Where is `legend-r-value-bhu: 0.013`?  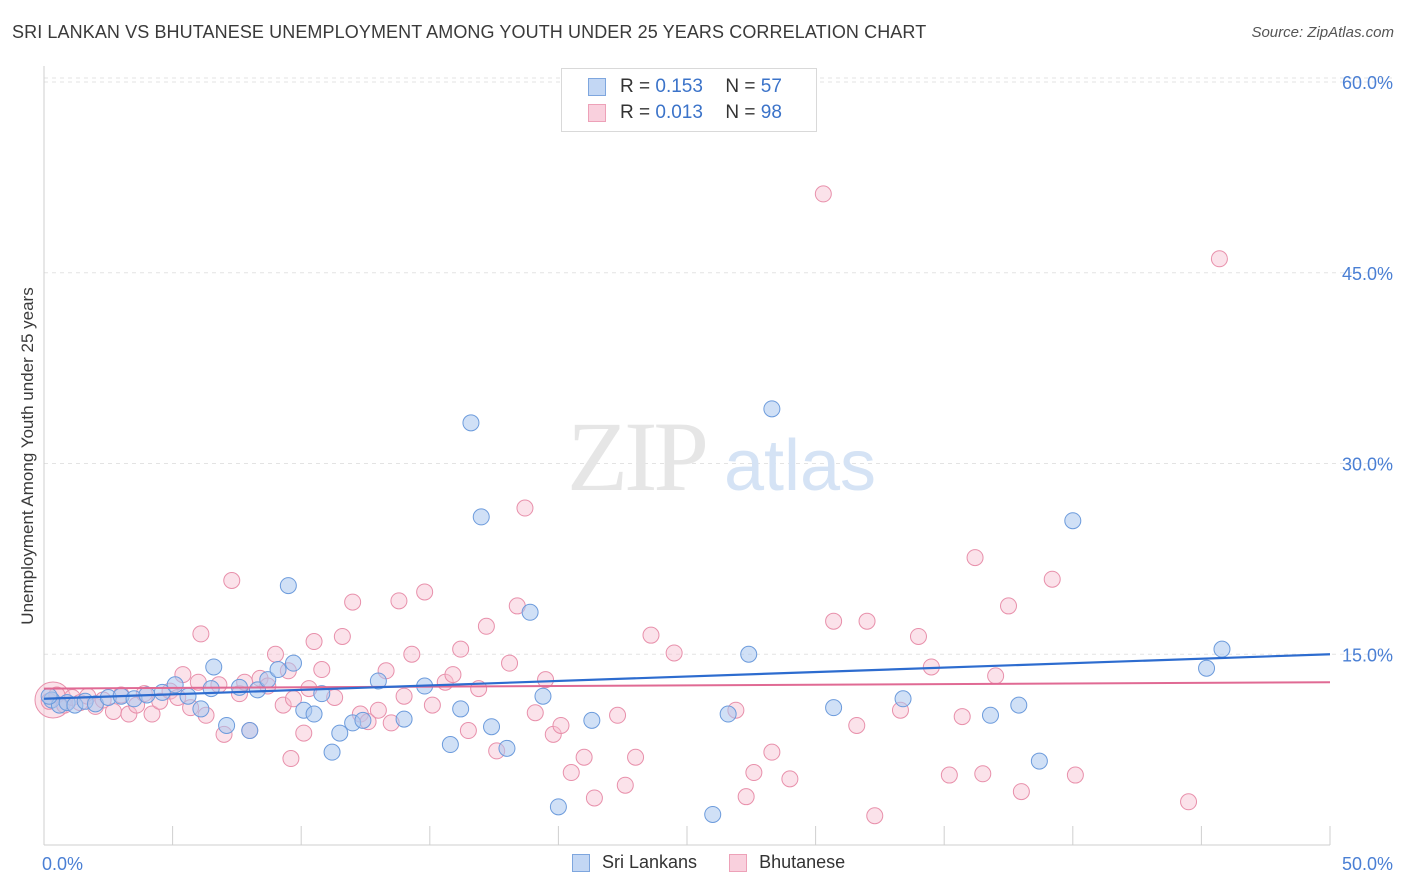
legend-r-value-bhu: 0.013 is located at coordinates (679, 112).